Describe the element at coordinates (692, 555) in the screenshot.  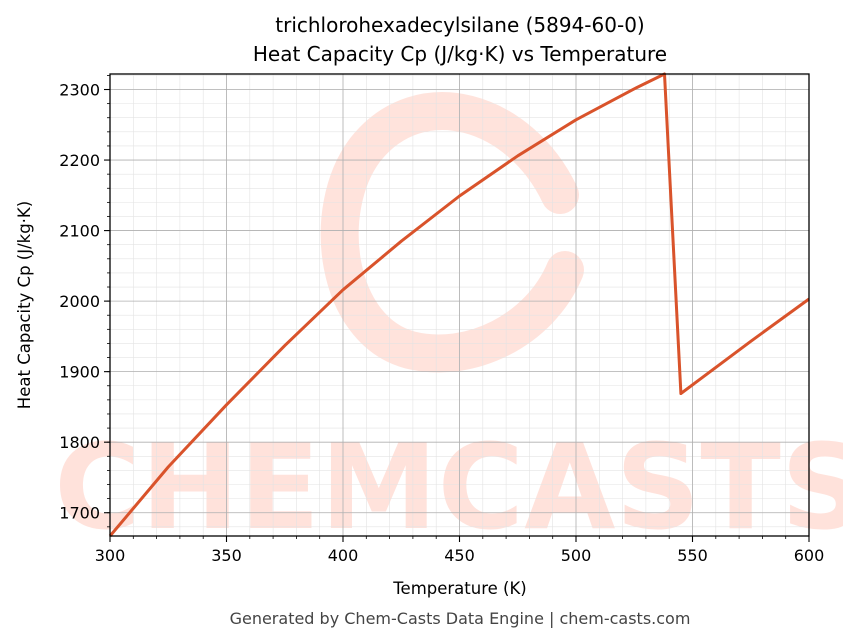
I see `x-tick-label: 550` at that location.